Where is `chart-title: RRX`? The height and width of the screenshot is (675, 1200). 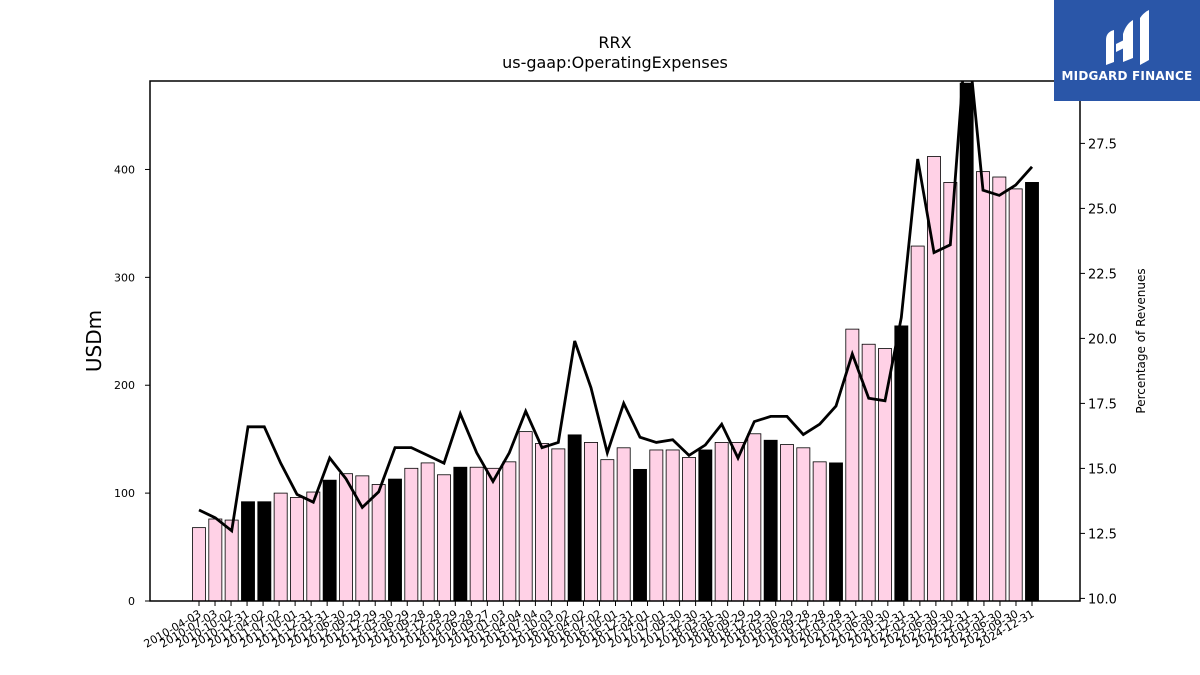 chart-title: RRX is located at coordinates (614, 42).